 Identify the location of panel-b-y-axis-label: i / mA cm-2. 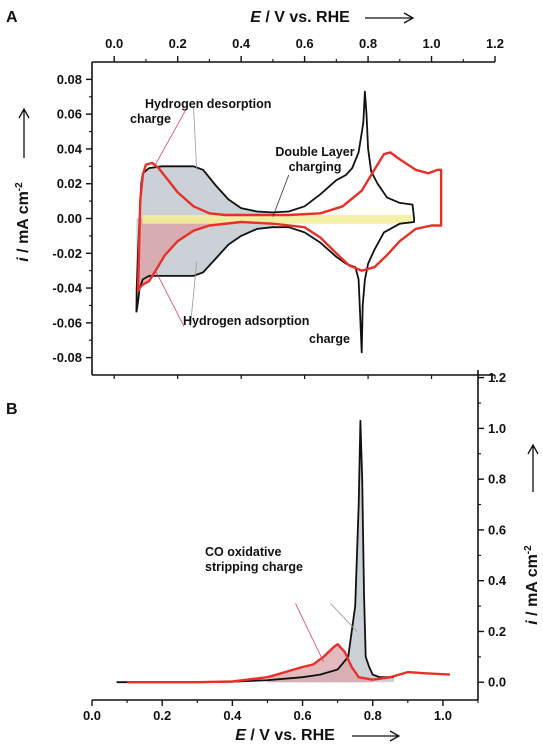
(532, 585).